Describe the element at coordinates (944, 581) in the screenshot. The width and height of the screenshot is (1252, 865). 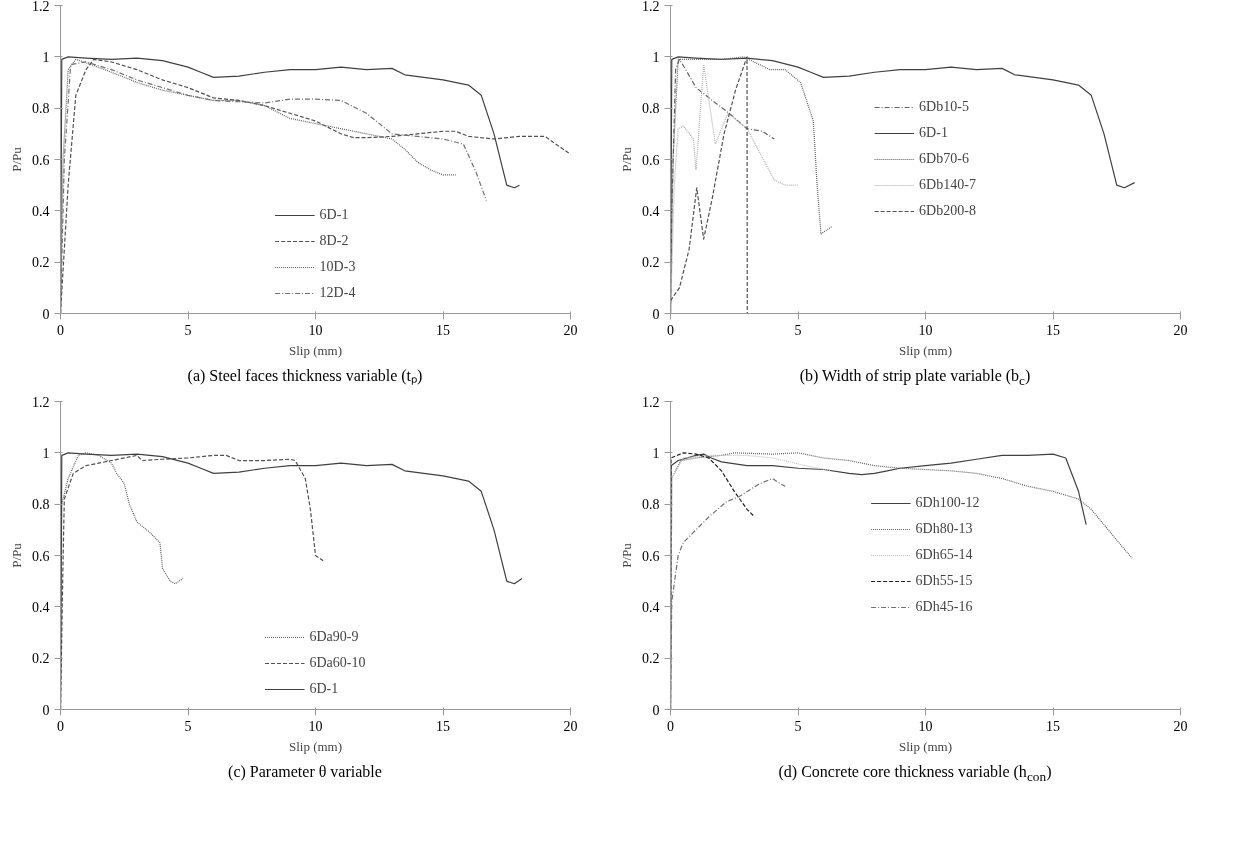
I see `legend-label: 6Dh55-15` at that location.